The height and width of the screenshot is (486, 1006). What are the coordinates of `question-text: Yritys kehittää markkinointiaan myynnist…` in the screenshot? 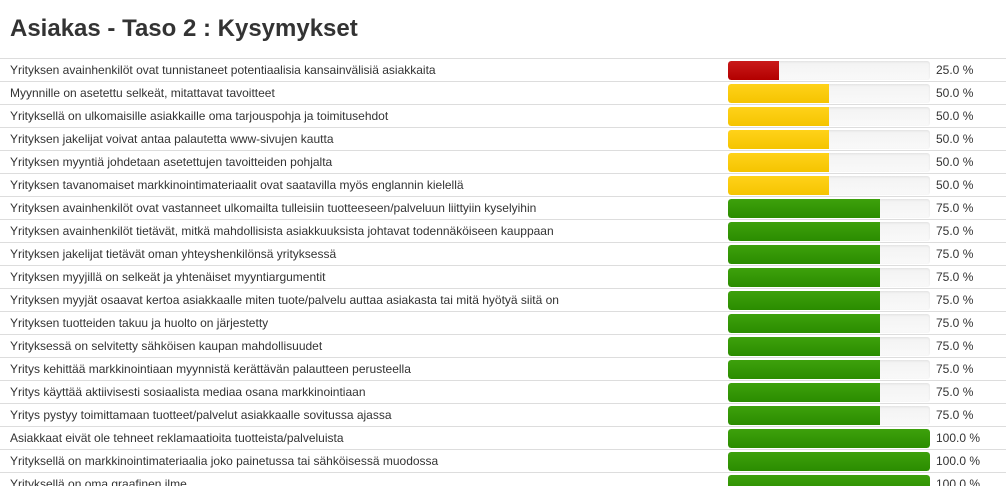 It's located at (364, 369).